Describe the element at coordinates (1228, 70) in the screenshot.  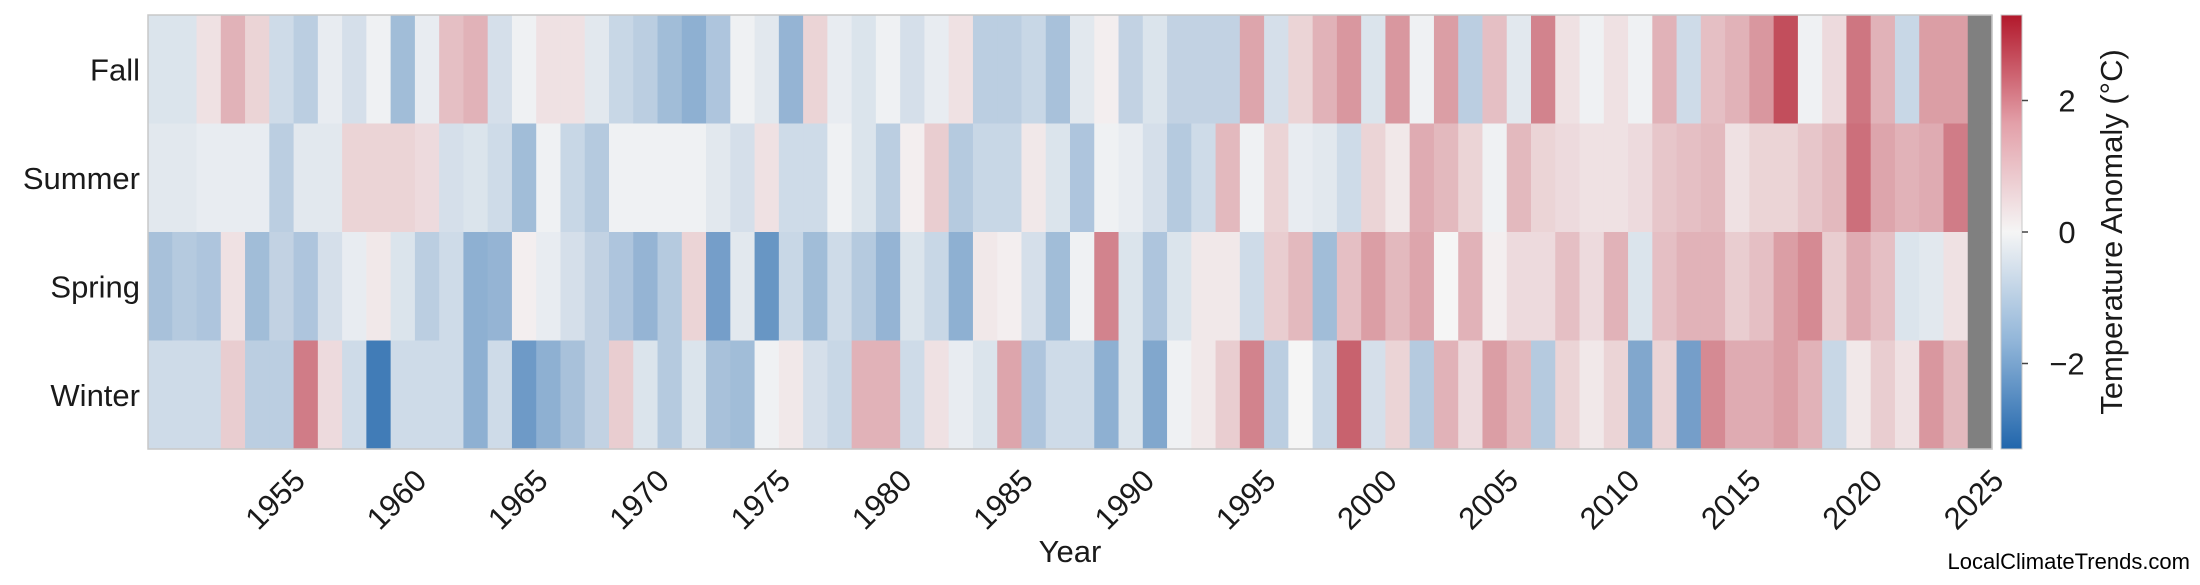
I see `heatmap-cell-fall-1994` at that location.